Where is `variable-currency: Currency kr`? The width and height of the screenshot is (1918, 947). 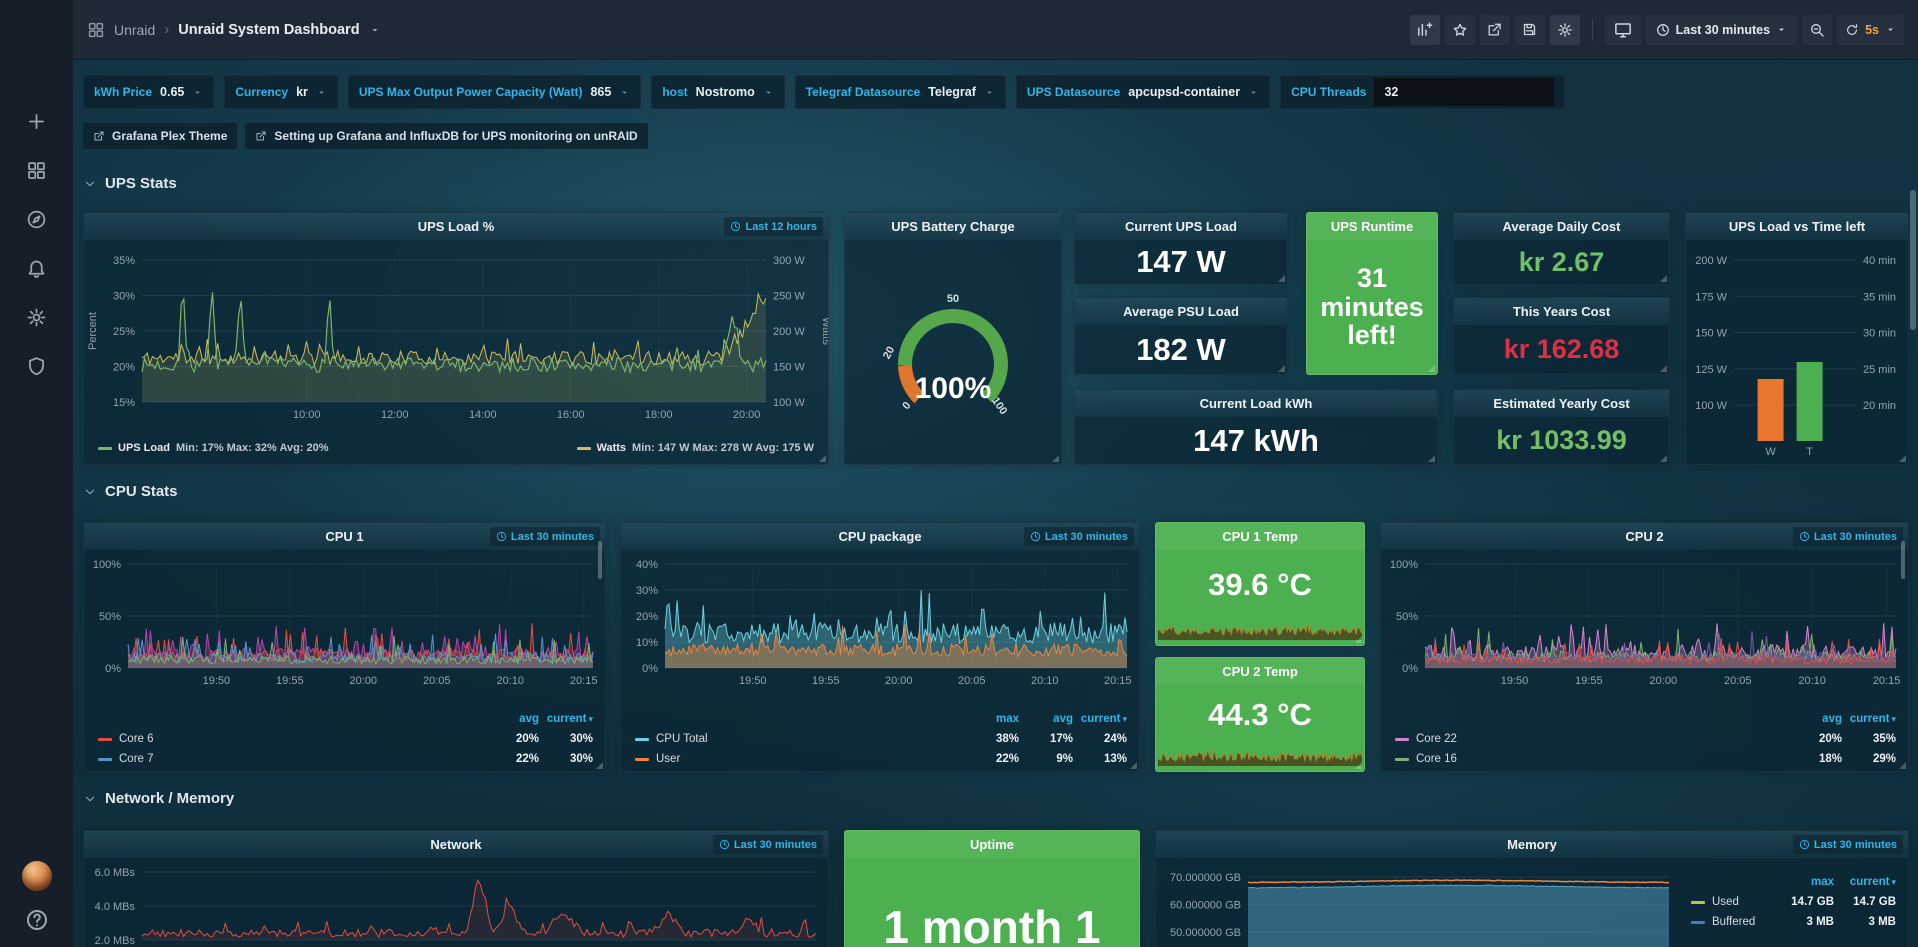 variable-currency: Currency kr is located at coordinates (281, 92).